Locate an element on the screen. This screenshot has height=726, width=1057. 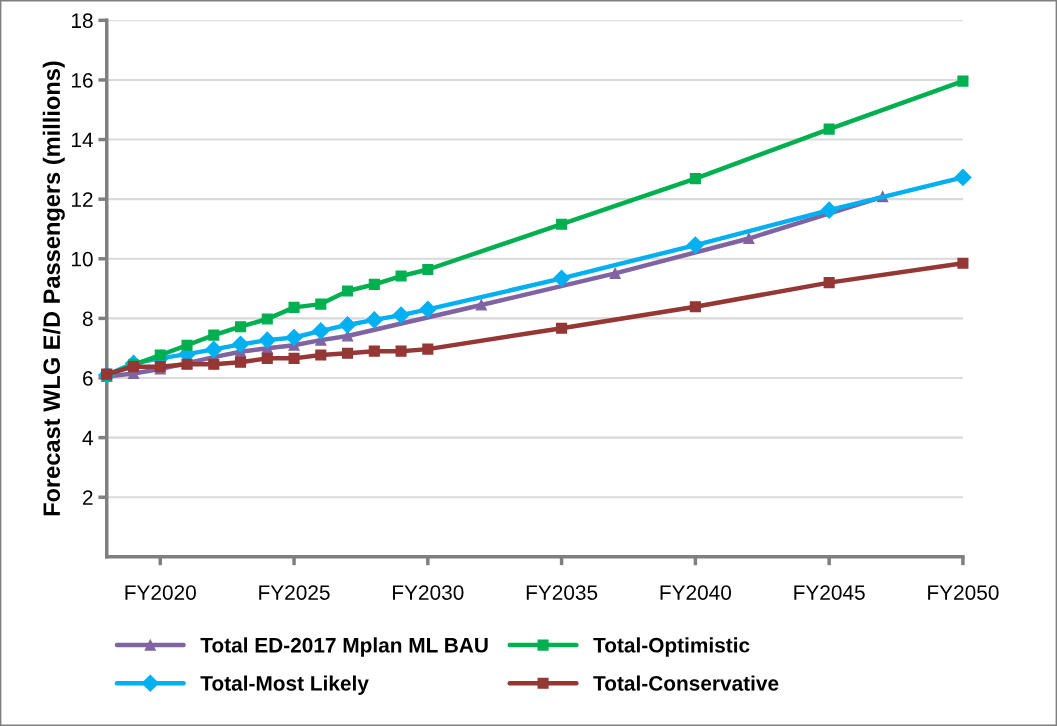
y-tick-label: 2 is located at coordinates (88, 497).